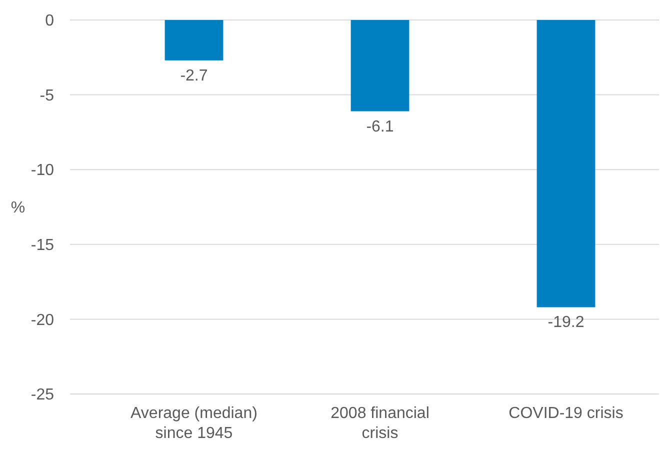 This screenshot has height=454, width=667. Describe the element at coordinates (566, 413) in the screenshot. I see `x-tick-label: COVID-19 crisis` at that location.